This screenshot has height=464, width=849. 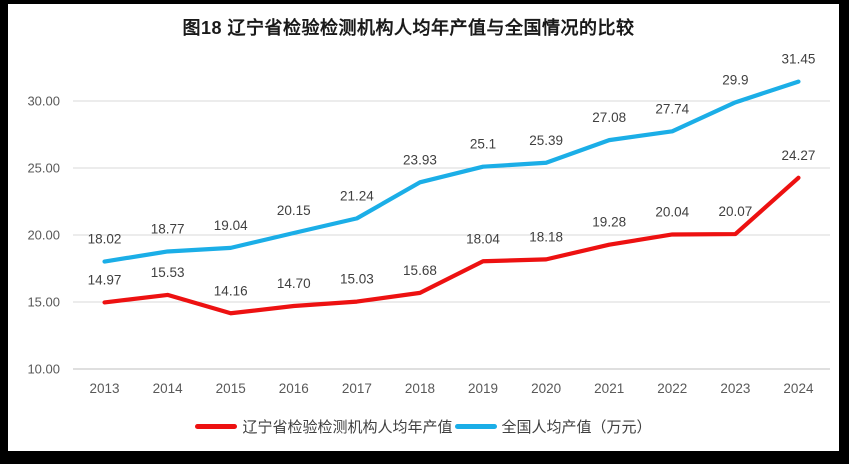 I want to click on data-label: 18.04, so click(x=483, y=238).